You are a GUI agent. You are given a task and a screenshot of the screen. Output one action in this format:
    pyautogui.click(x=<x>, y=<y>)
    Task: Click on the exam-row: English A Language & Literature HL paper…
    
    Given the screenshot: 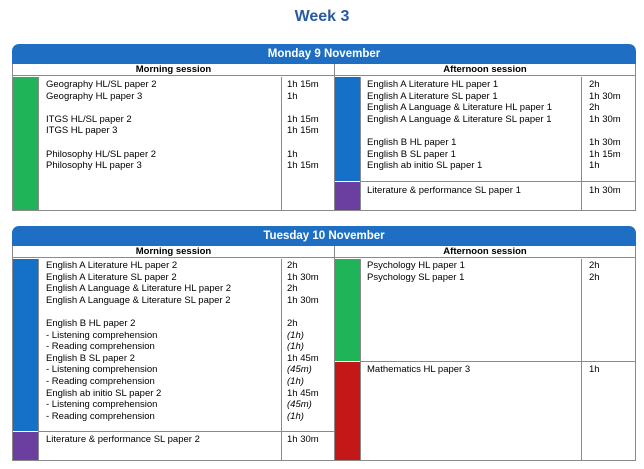 What is the action you would take?
    pyautogui.click(x=500, y=108)
    